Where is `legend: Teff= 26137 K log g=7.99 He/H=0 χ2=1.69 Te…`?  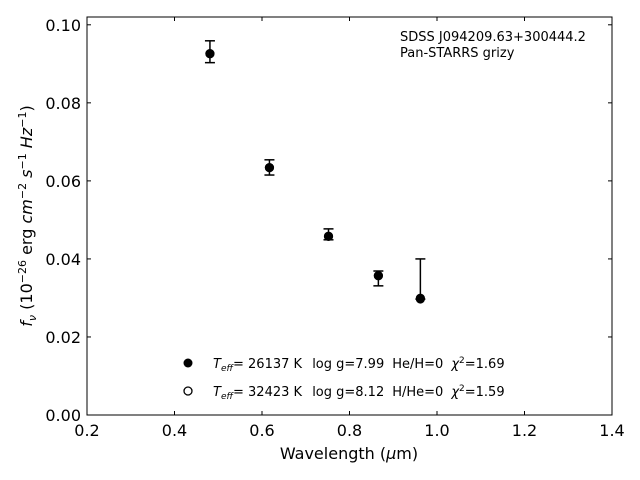 legend: Teff= 26137 K log g=7.99 He/H=0 χ2=1.69 Te… is located at coordinates (344, 379).